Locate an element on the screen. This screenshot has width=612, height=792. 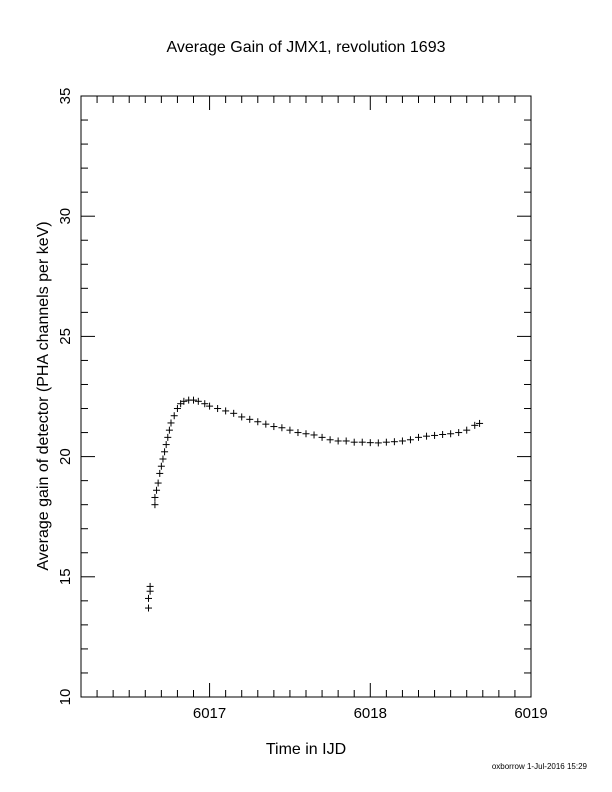
footer-stamp: oxborrow 1-Jul-2016 15:29 is located at coordinates (540, 766).